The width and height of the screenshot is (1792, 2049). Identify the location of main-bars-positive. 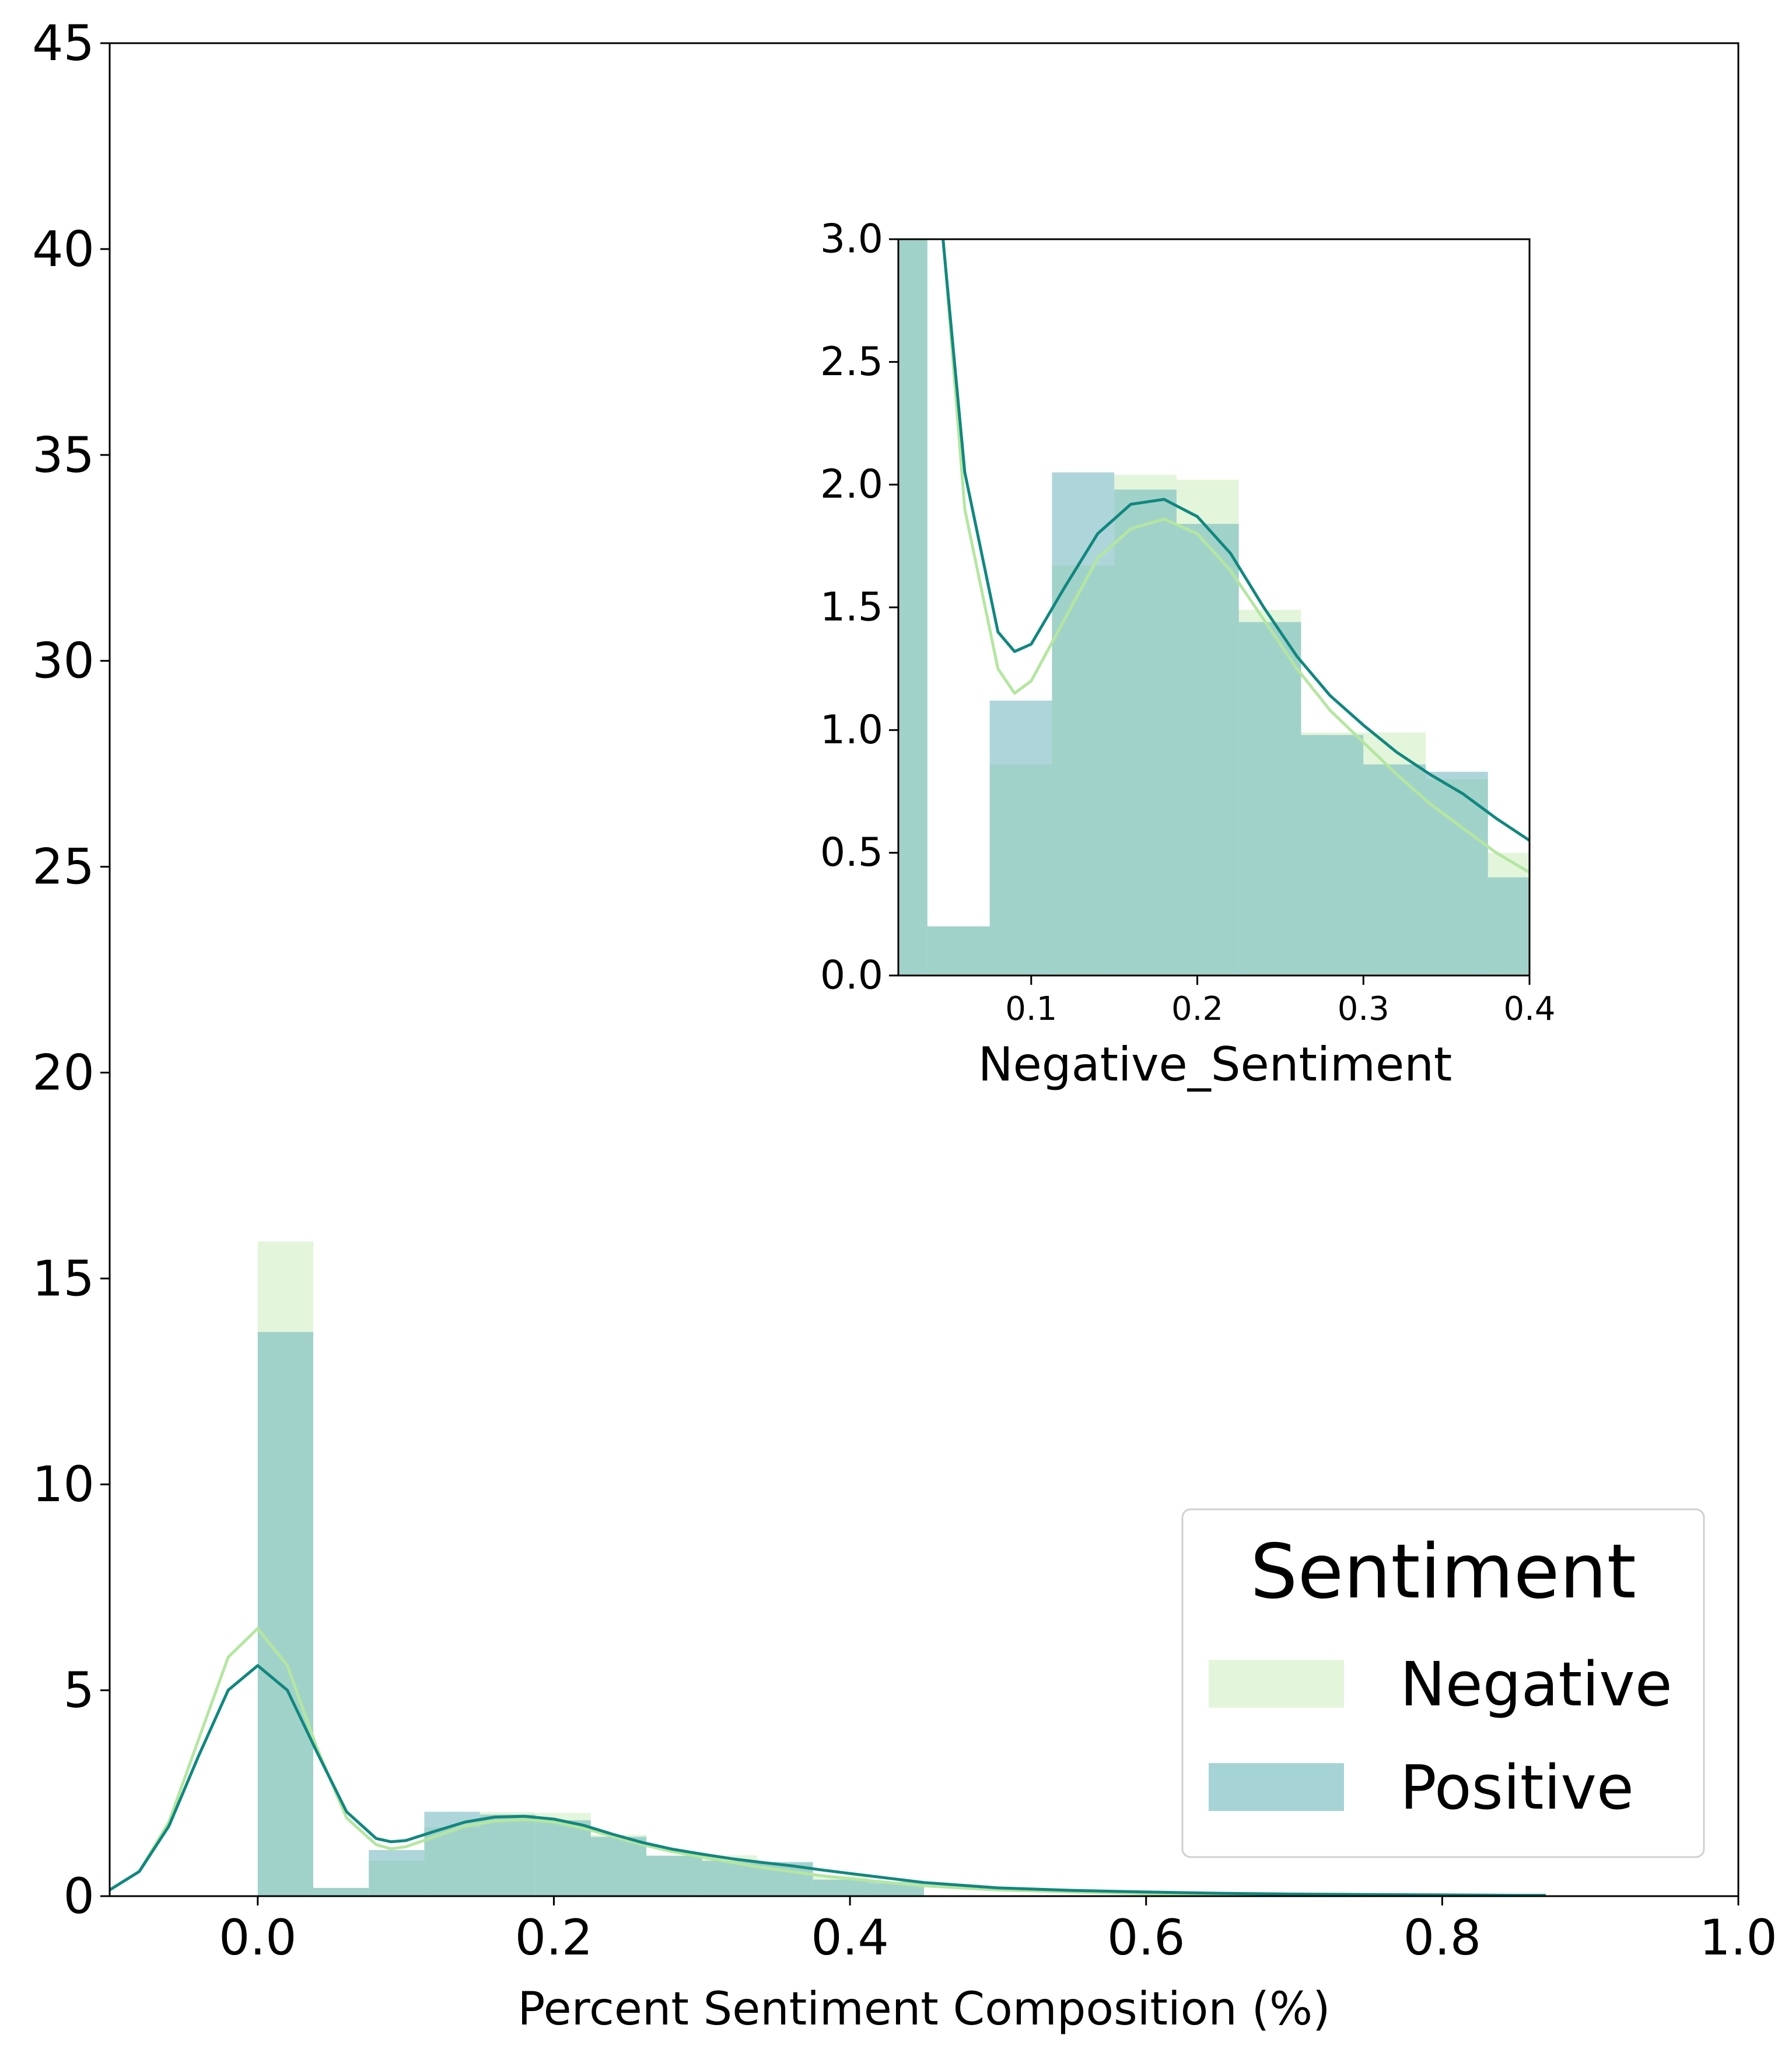
(590, 1614).